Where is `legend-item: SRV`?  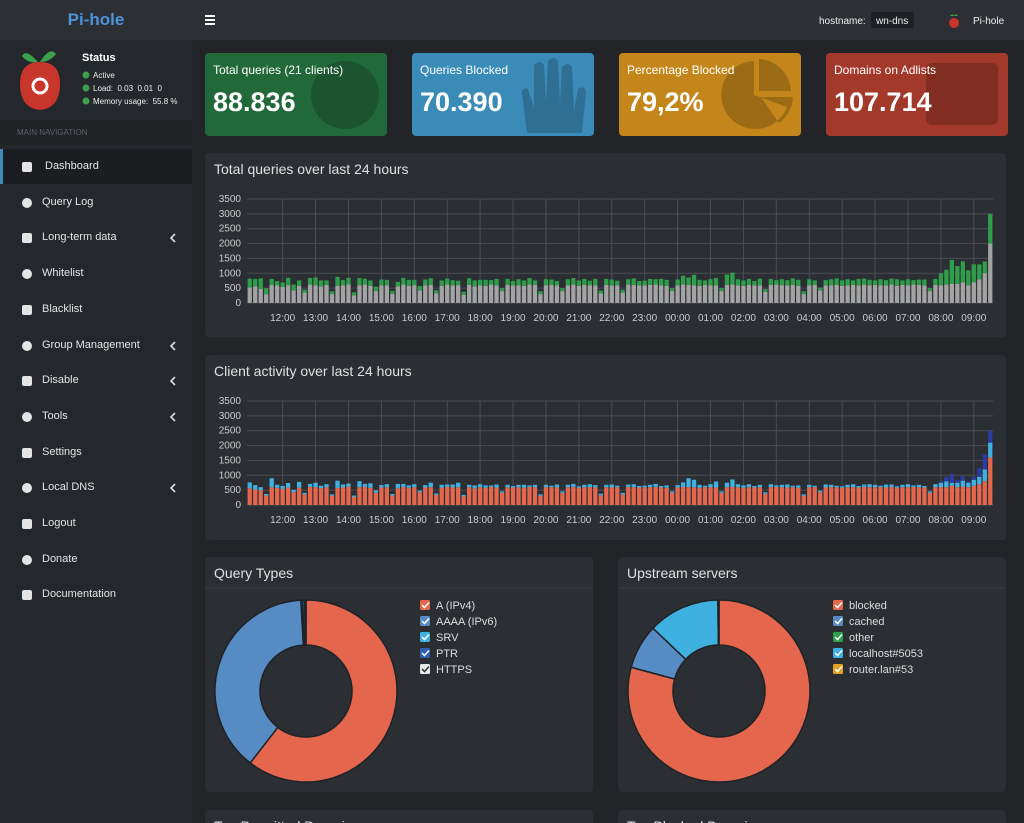 legend-item: SRV is located at coordinates (439, 638).